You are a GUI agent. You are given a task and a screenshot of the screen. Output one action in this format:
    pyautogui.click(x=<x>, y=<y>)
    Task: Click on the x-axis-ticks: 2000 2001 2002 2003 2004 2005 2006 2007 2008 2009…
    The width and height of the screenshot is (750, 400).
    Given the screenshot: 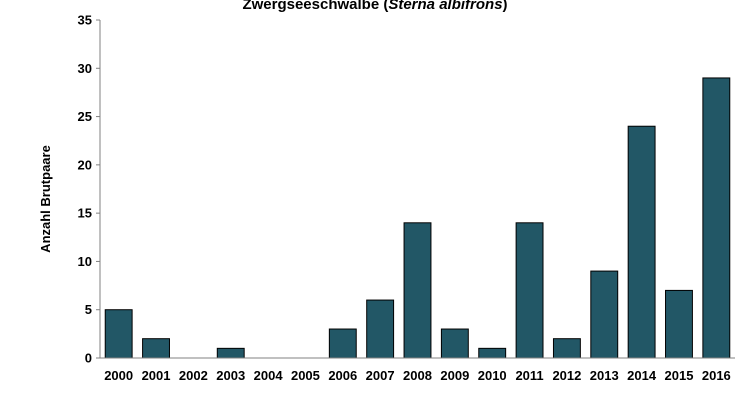 What is the action you would take?
    pyautogui.click(x=417, y=375)
    